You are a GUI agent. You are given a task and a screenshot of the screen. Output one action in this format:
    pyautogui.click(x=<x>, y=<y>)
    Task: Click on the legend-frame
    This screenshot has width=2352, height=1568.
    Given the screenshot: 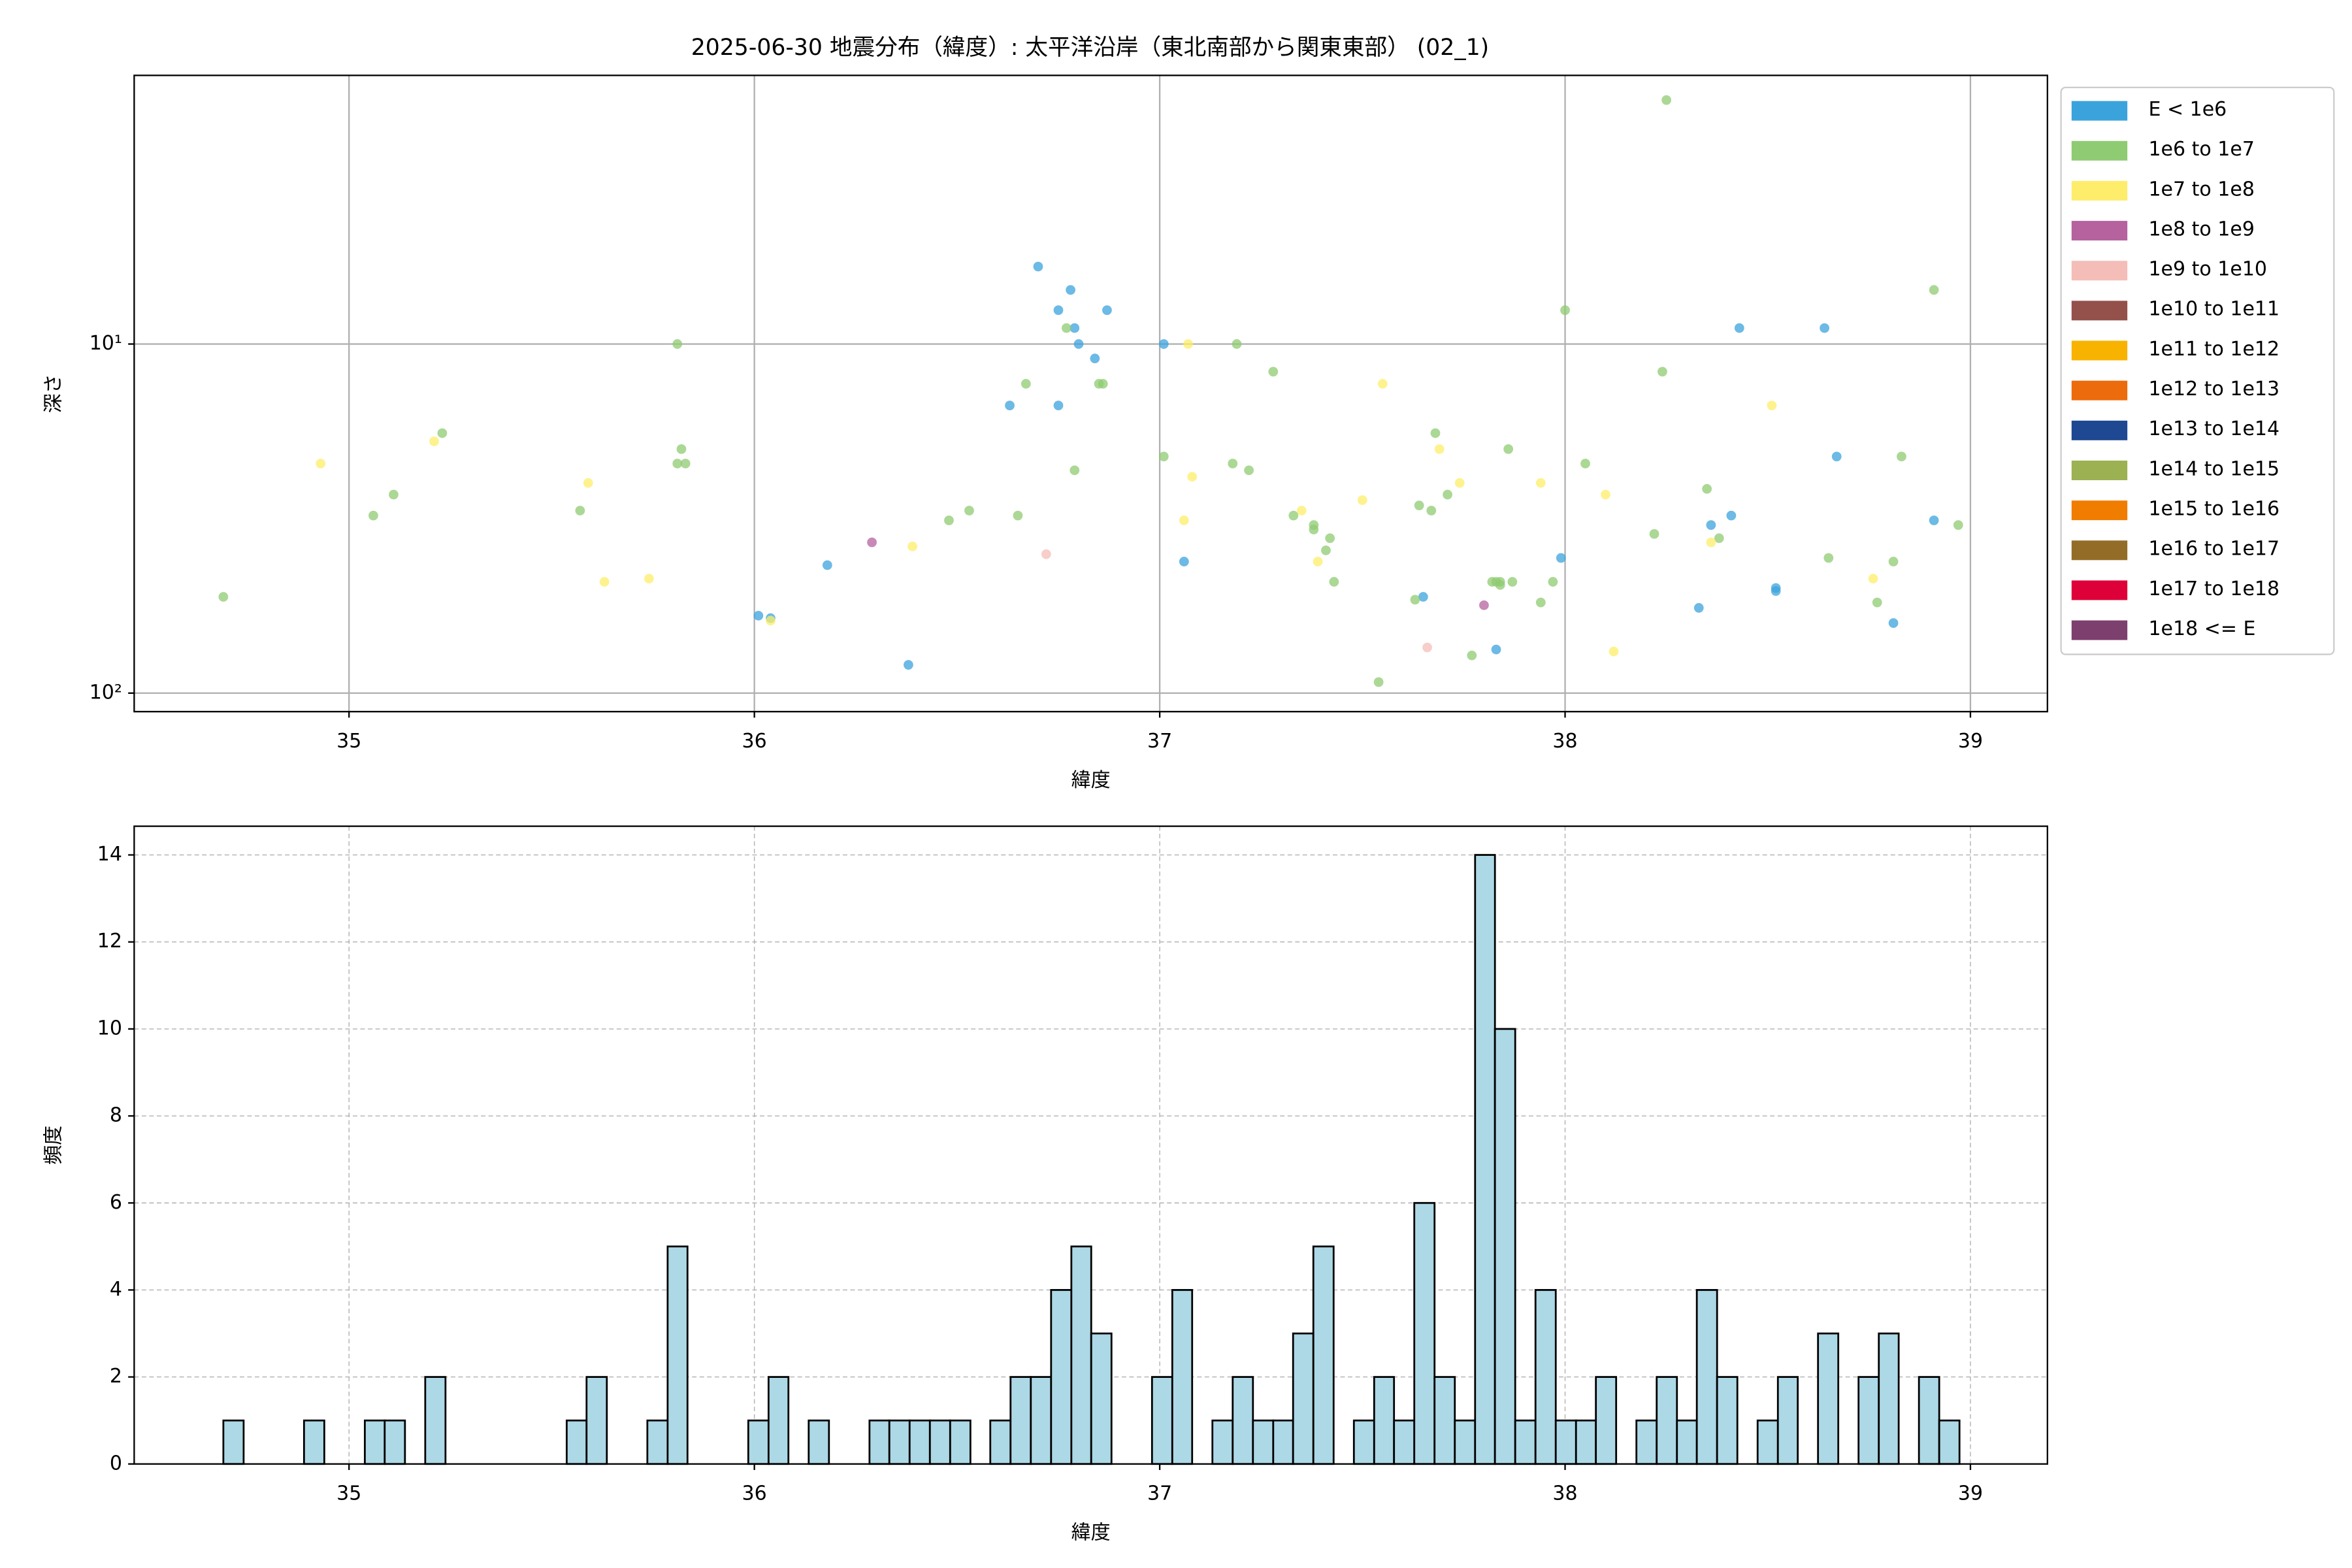 What is the action you would take?
    pyautogui.click(x=2197, y=370)
    